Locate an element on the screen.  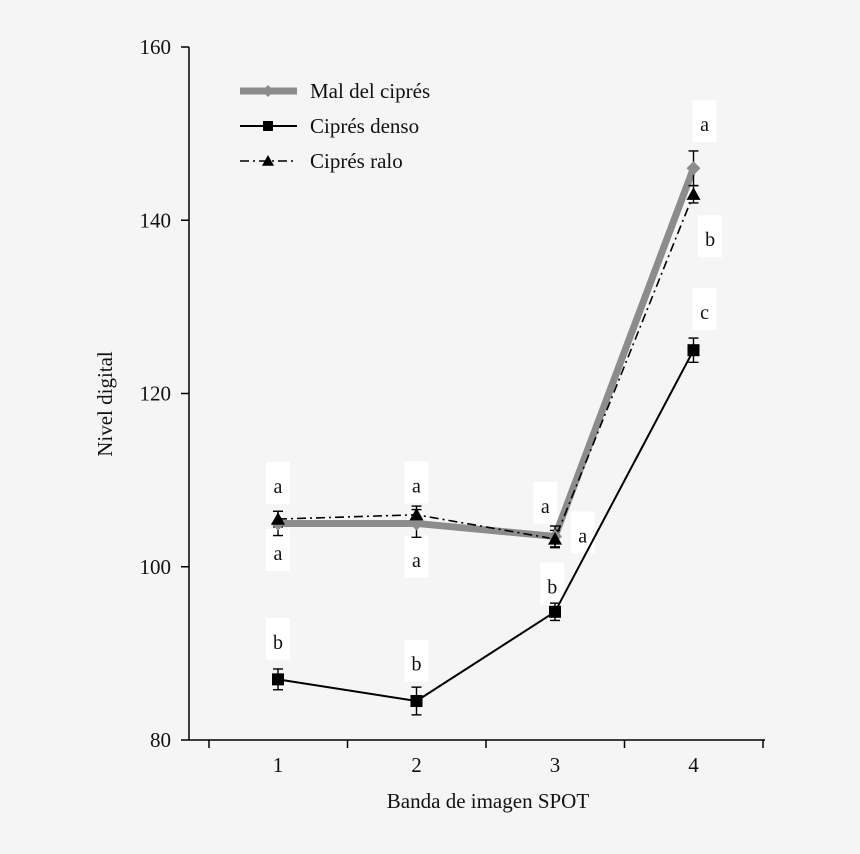
data-point-diamond is located at coordinates (693, 168).